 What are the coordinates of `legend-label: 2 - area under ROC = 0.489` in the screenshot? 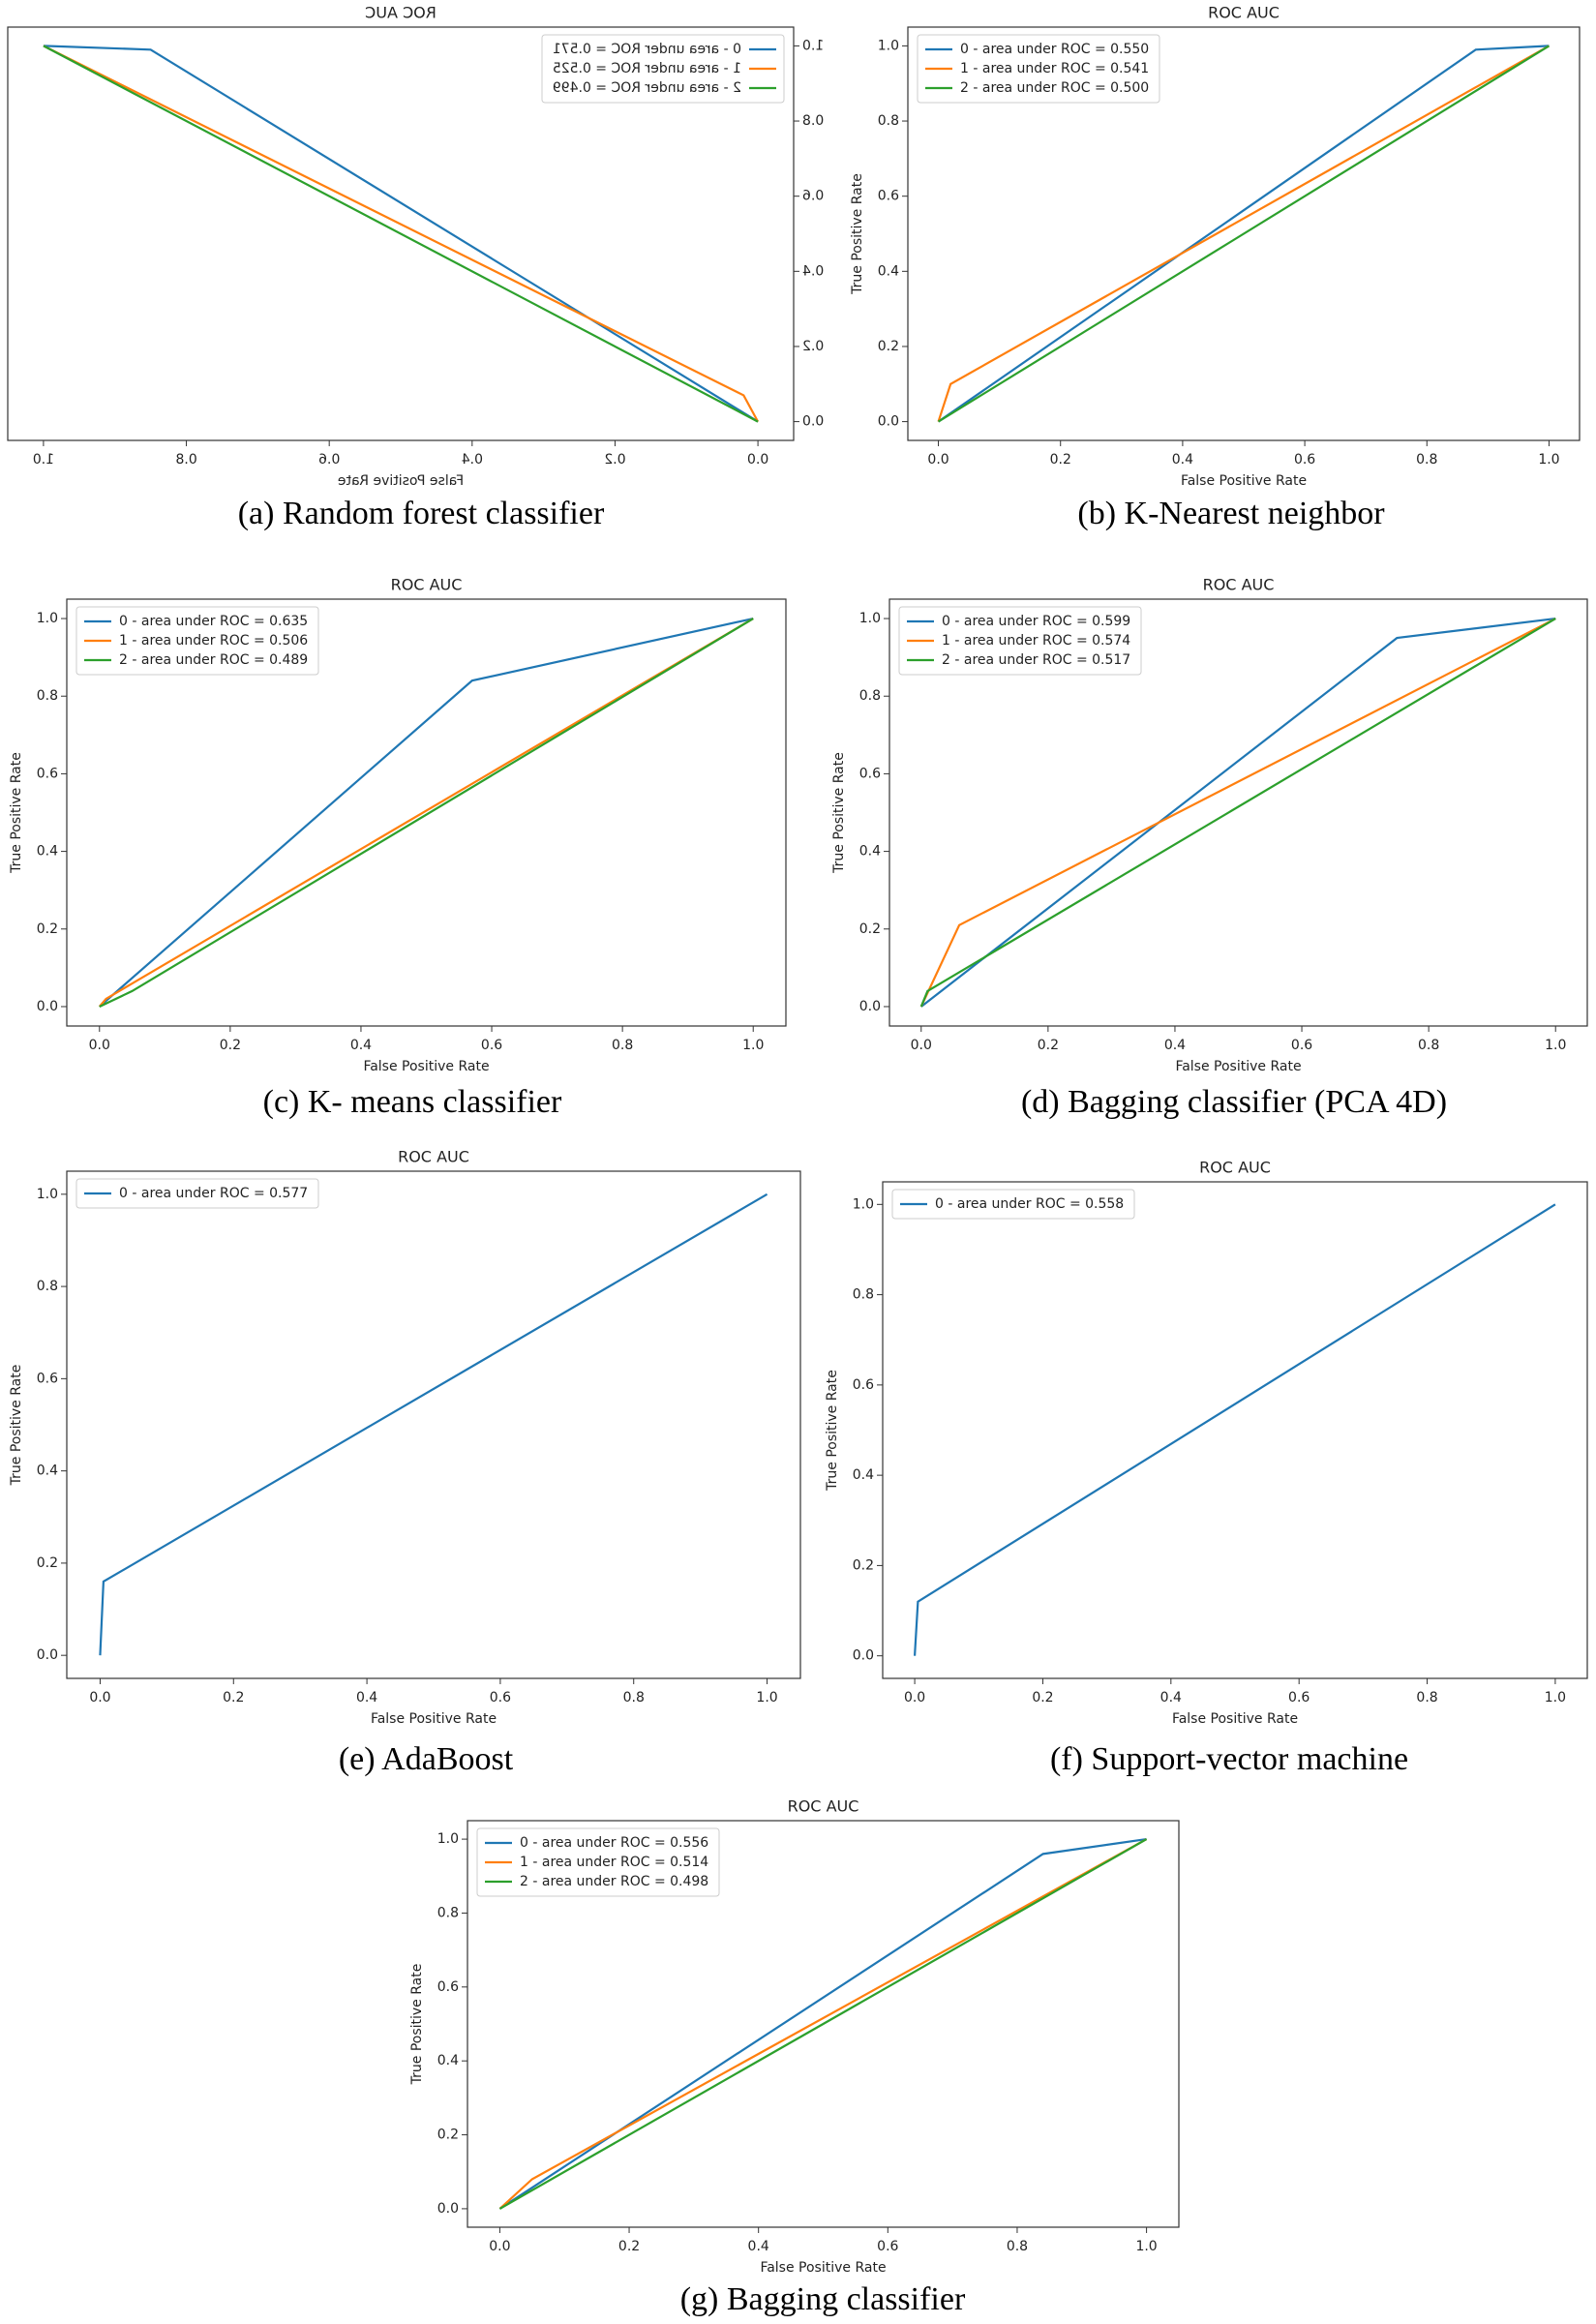 It's located at (213, 660).